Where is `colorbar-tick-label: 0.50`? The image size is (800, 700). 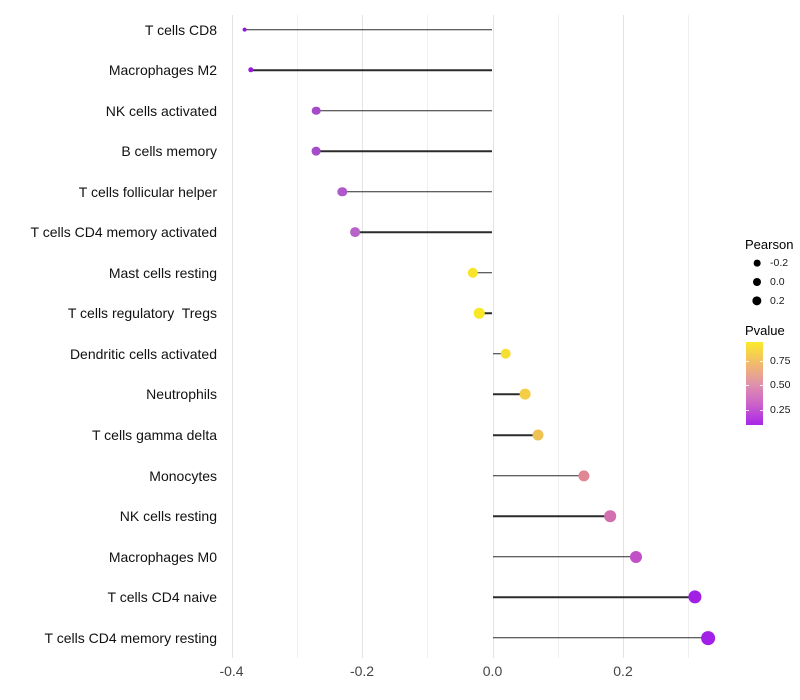 colorbar-tick-label: 0.50 is located at coordinates (780, 385).